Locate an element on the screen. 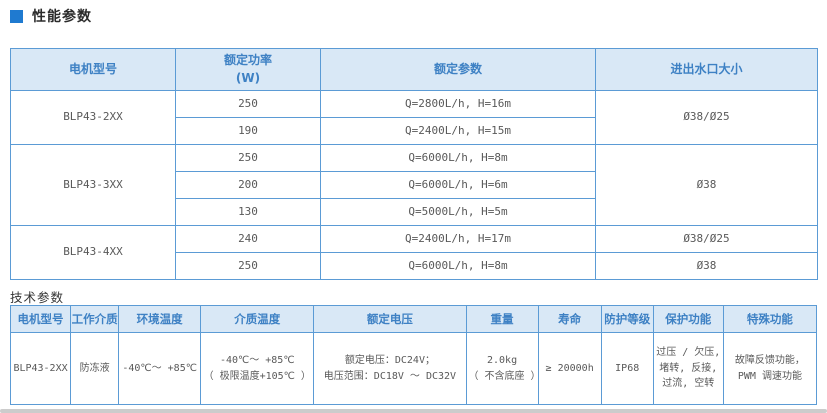 The image size is (827, 413). rated-voltage-line: 额定电压：DC24V； is located at coordinates (389, 360).